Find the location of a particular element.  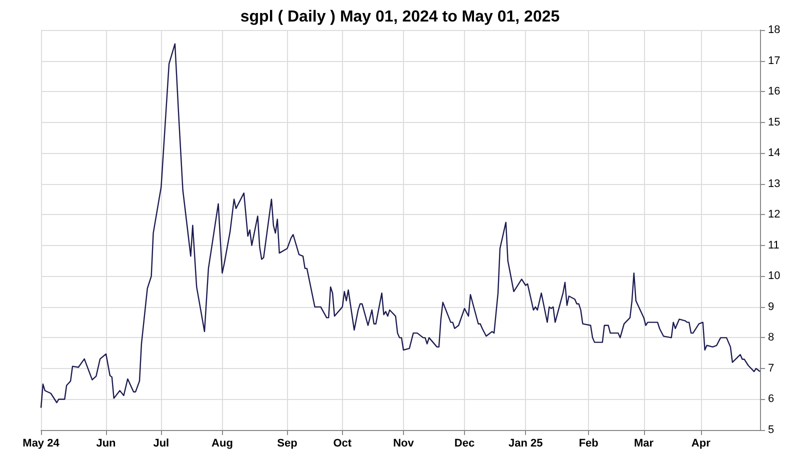

y-tick-label: 15 is located at coordinates (774, 122).